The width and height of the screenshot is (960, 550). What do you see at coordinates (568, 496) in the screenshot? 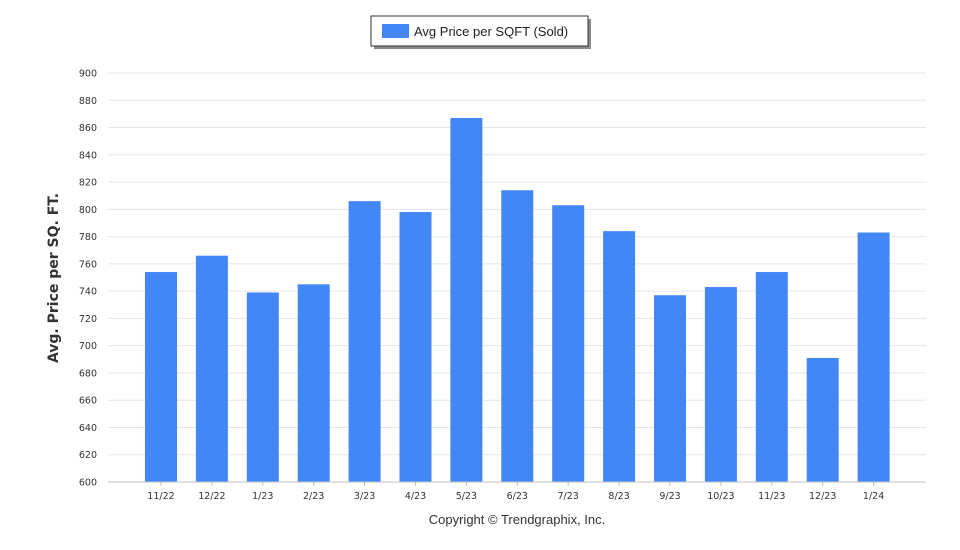
I see `x-tick-label: 7/23` at bounding box center [568, 496].